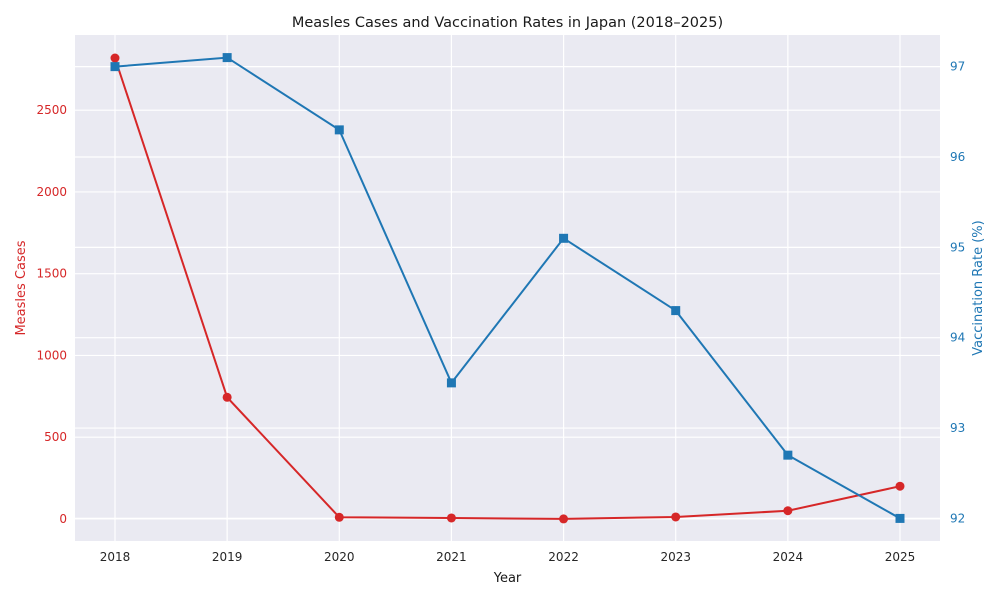  I want to click on right-axis-label: Vaccination Rate (%), so click(978, 287).